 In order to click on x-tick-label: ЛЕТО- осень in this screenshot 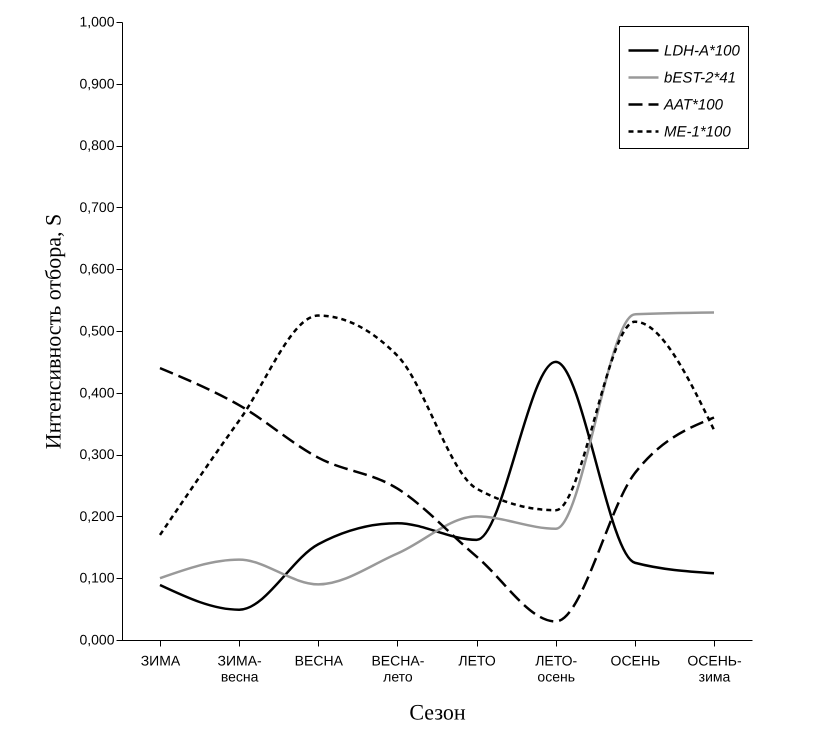, I will do `click(556, 668)`.